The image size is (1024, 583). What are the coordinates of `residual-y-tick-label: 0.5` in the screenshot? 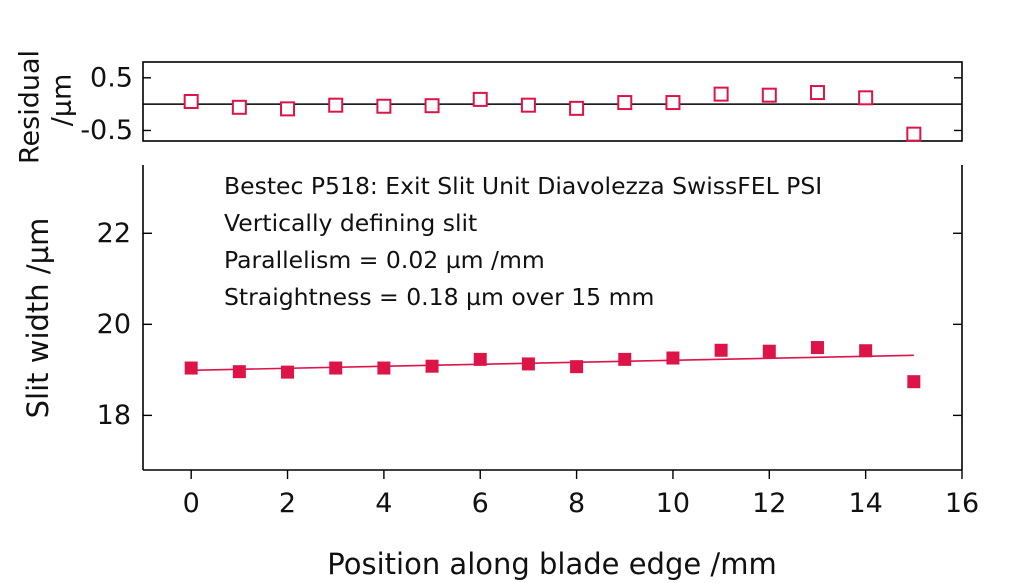 It's located at (111, 77).